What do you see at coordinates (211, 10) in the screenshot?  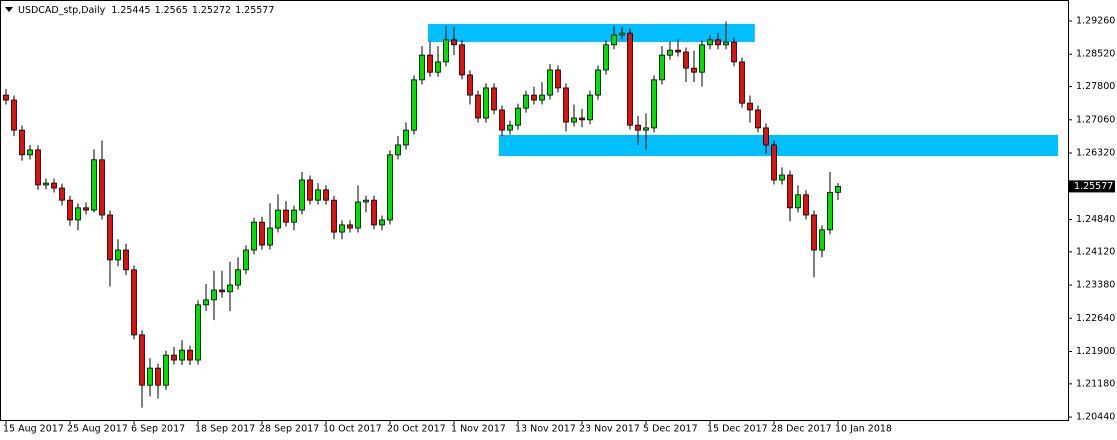 I see `ohlc-low: 1.25272` at bounding box center [211, 10].